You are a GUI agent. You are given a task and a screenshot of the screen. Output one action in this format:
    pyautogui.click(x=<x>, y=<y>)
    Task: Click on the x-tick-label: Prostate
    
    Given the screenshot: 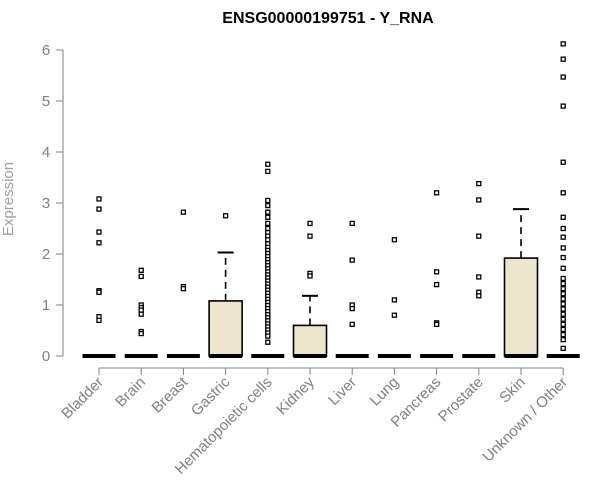 What is the action you would take?
    pyautogui.click(x=461, y=400)
    